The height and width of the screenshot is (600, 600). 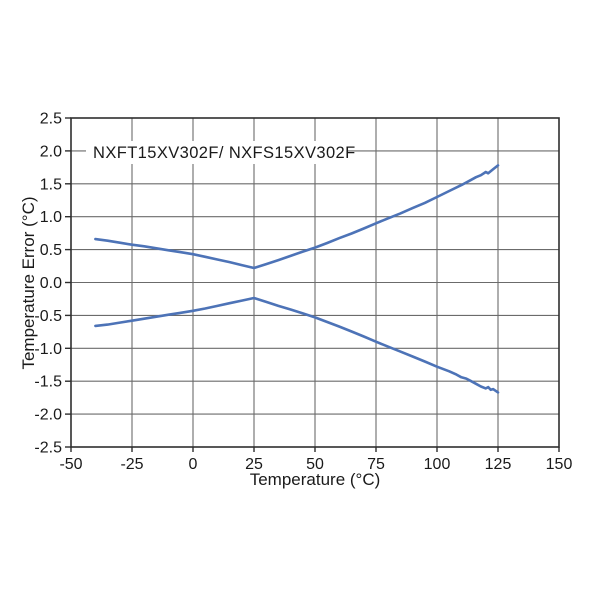 What do you see at coordinates (193, 464) in the screenshot?
I see `x-tick-label: 0` at bounding box center [193, 464].